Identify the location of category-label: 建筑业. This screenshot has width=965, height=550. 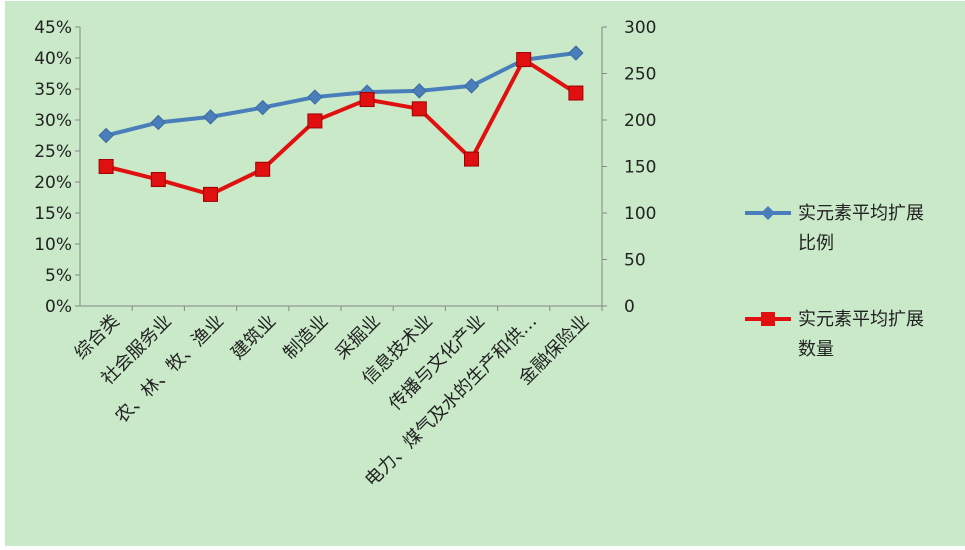
(253, 337).